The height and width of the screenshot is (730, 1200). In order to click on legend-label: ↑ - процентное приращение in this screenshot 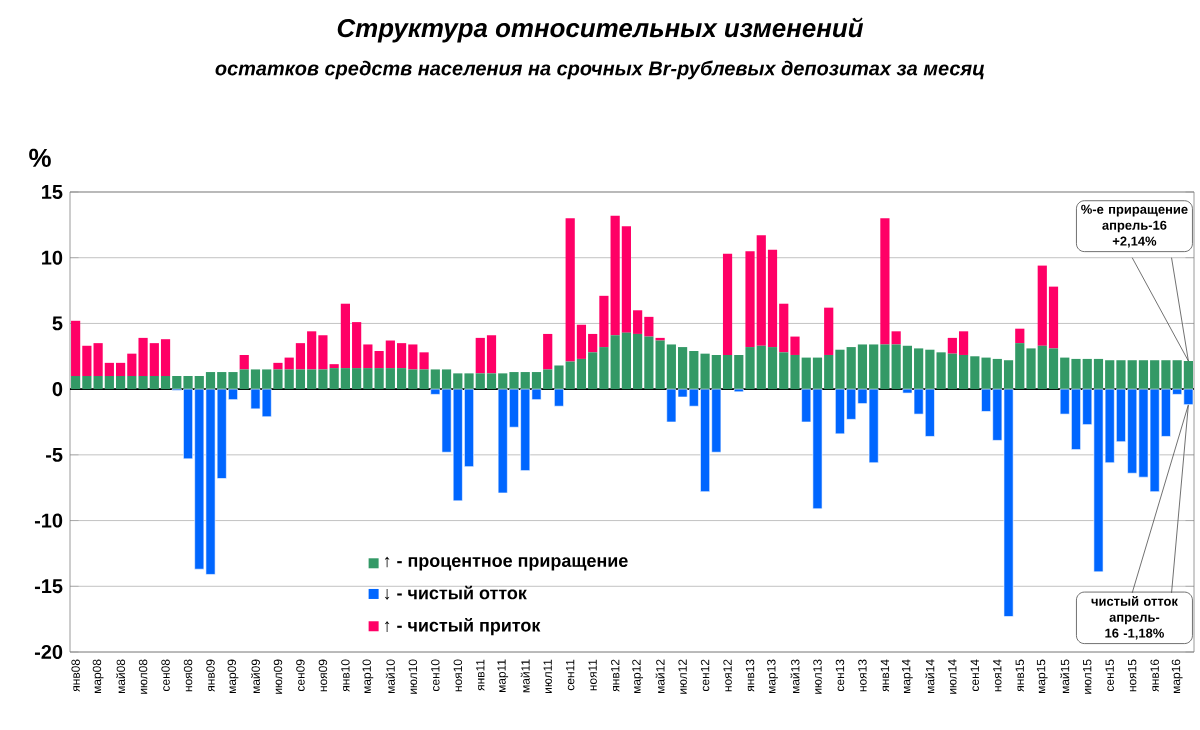, I will do `click(506, 563)`.